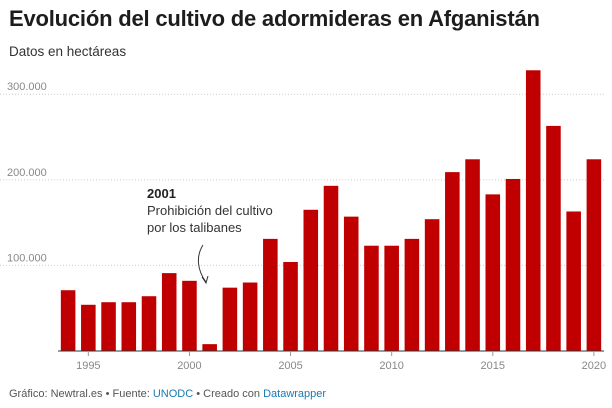  Describe the element at coordinates (290, 306) in the screenshot. I see `bar-2005` at that location.